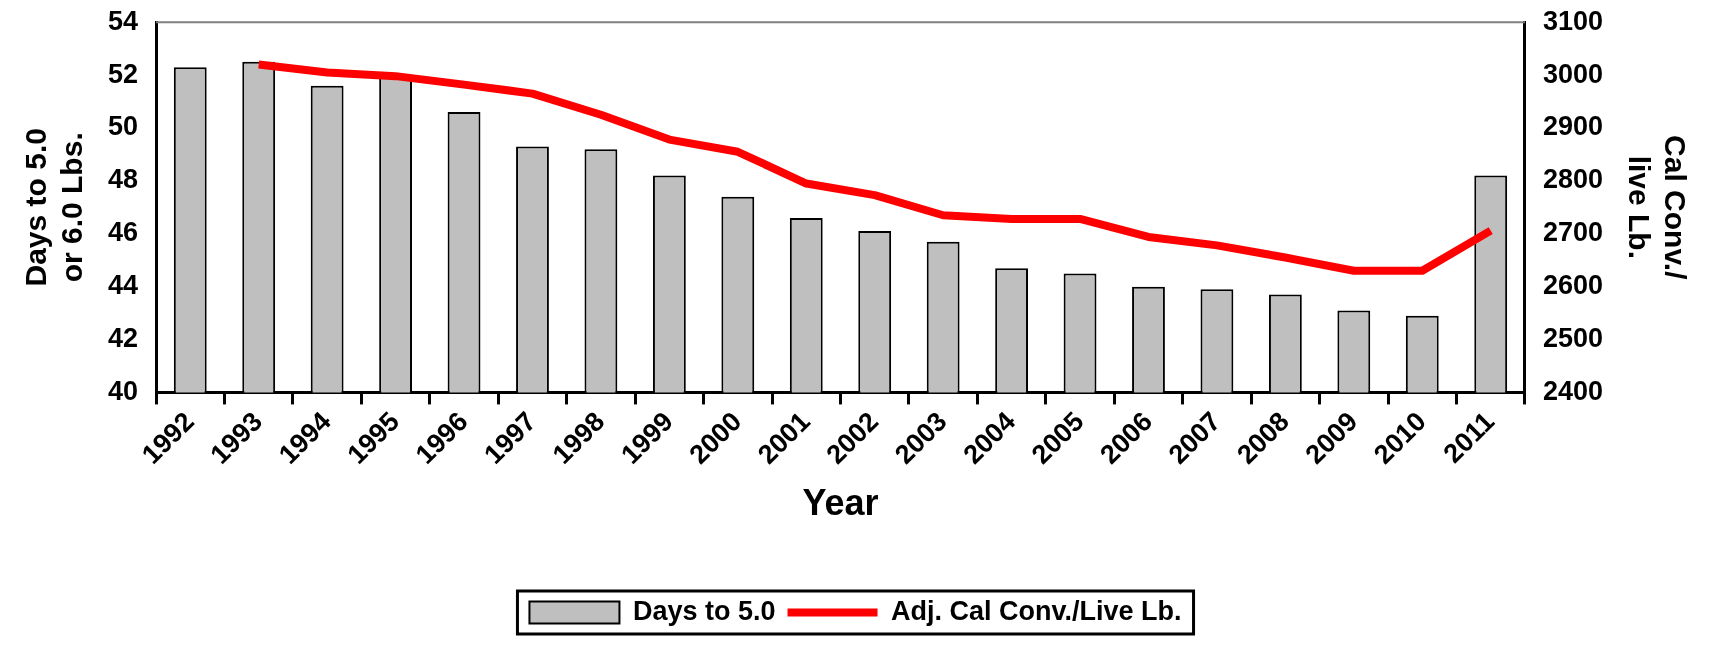 This screenshot has height=650, width=1721. I want to click on y-tick-label: 48, so click(123, 179).